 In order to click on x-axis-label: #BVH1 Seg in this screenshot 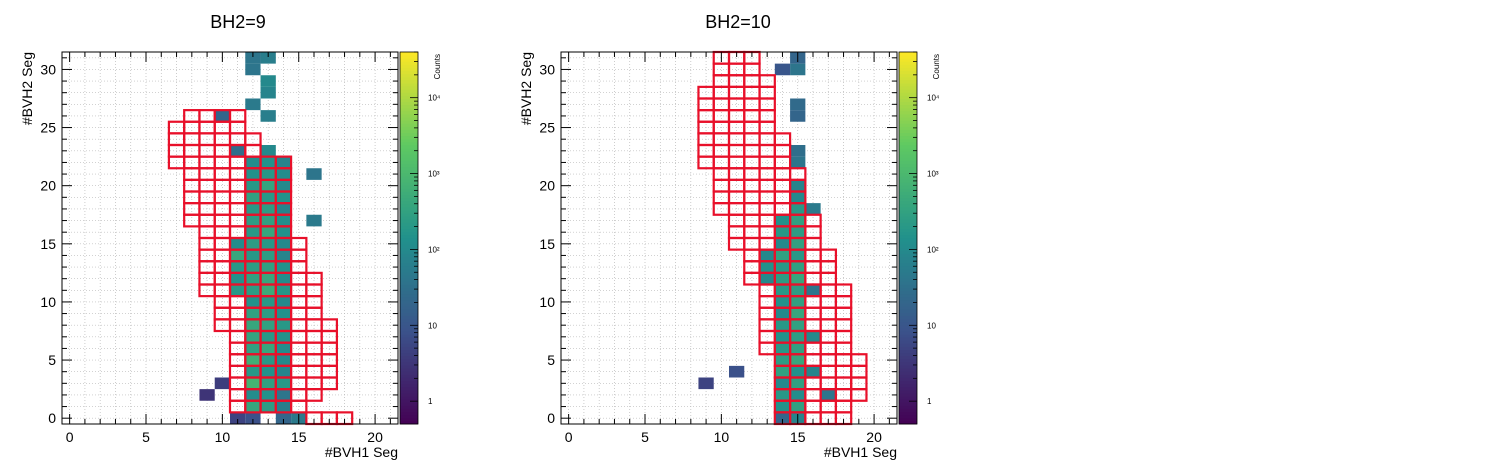, I will do `click(361, 452)`.